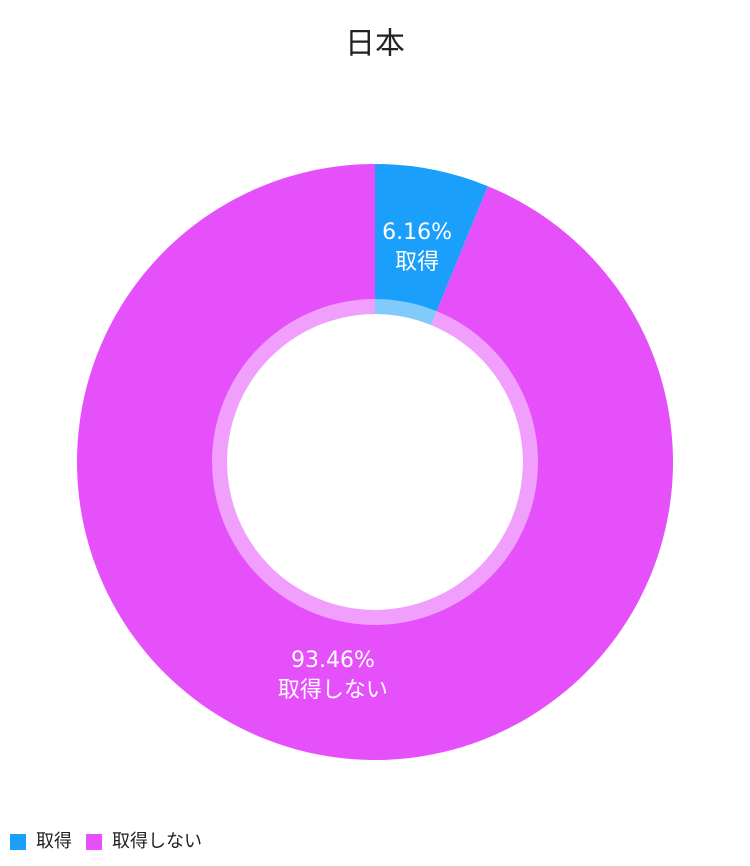 The image size is (750, 866). I want to click on slice-value-label: 93.46%, so click(333, 660).